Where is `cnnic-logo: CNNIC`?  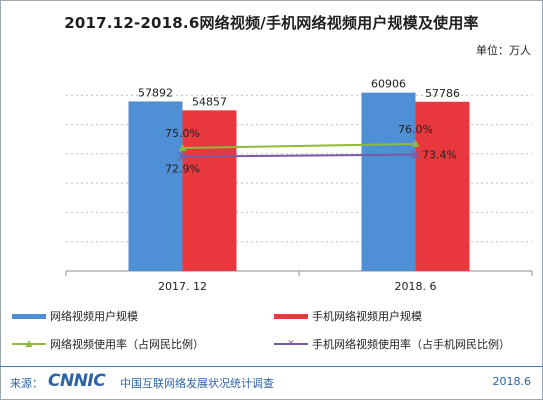 cnnic-logo: CNNIC is located at coordinates (77, 381).